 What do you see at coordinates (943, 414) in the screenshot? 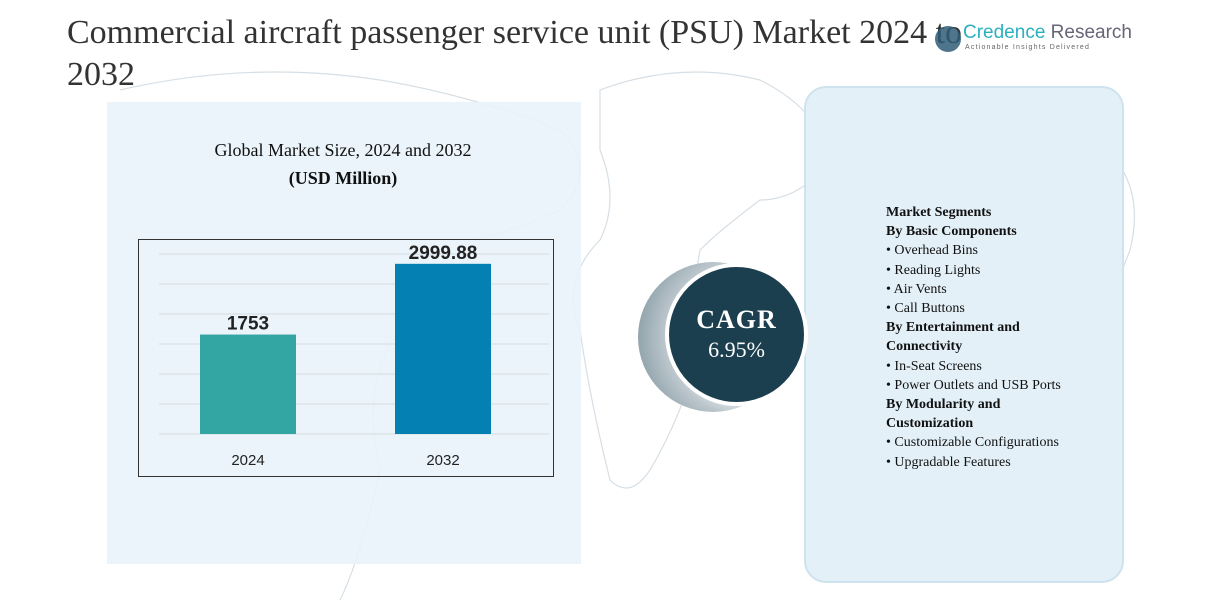
I see `segment-group-title: By Modularity and Customization` at bounding box center [943, 414].